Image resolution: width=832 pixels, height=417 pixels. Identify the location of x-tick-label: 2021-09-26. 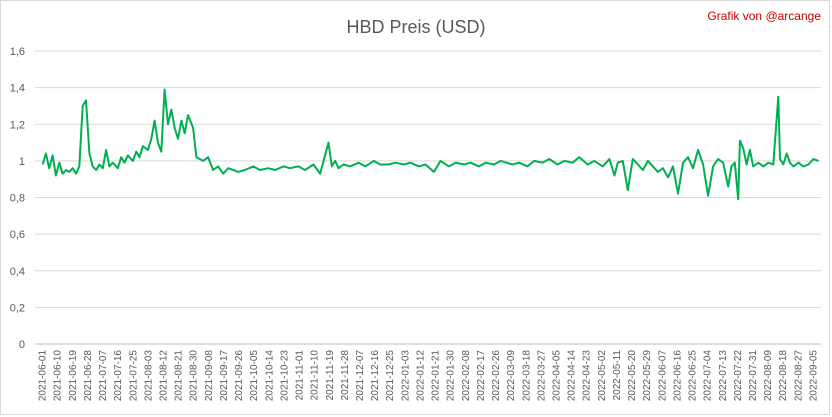
(239, 376).